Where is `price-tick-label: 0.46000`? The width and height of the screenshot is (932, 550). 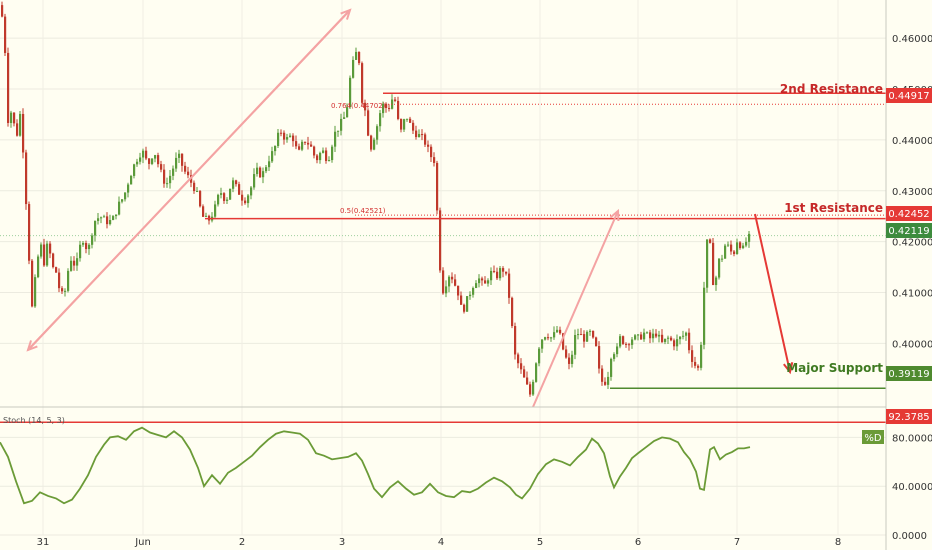 price-tick-label: 0.46000 is located at coordinates (912, 39).